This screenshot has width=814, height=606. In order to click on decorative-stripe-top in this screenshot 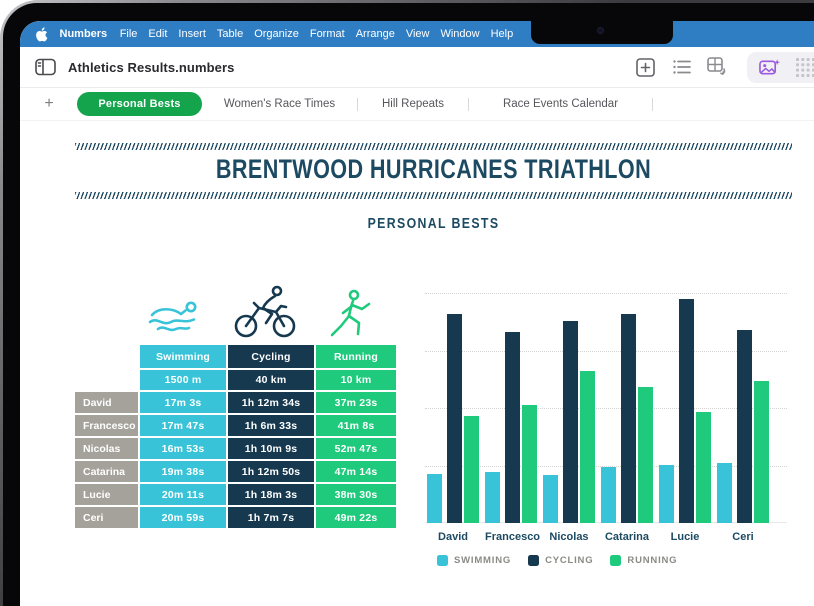, I will do `click(433, 146)`.